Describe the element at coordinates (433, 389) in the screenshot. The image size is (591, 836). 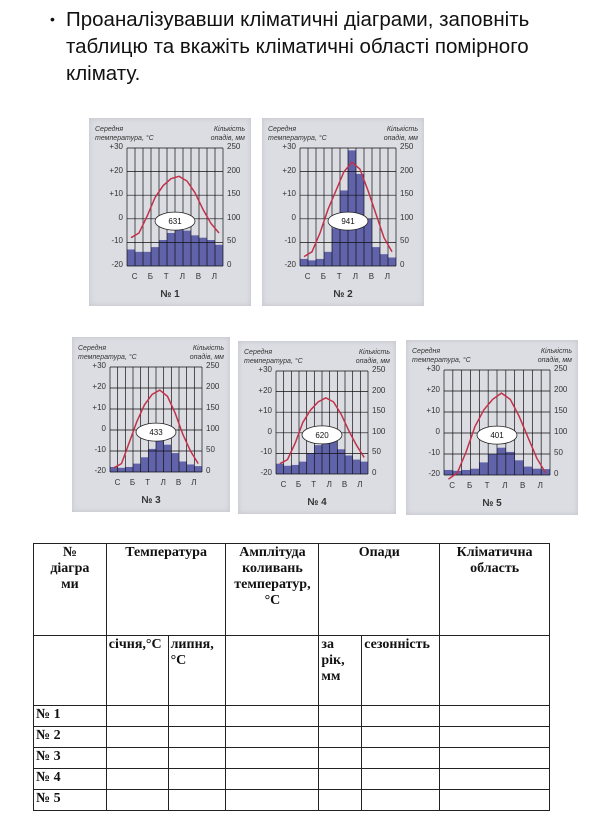
I see `temp-tick-label: +20` at that location.